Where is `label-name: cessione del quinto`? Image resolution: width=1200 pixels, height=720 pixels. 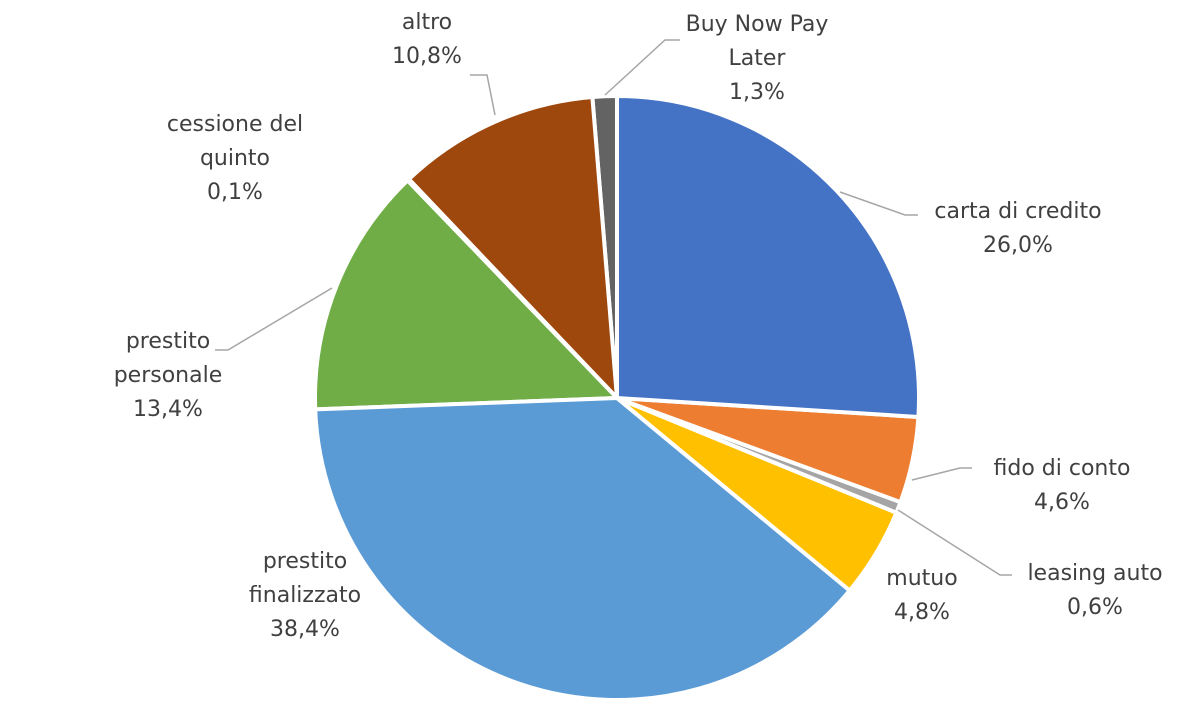 label-name: cessione del quinto is located at coordinates (235, 141).